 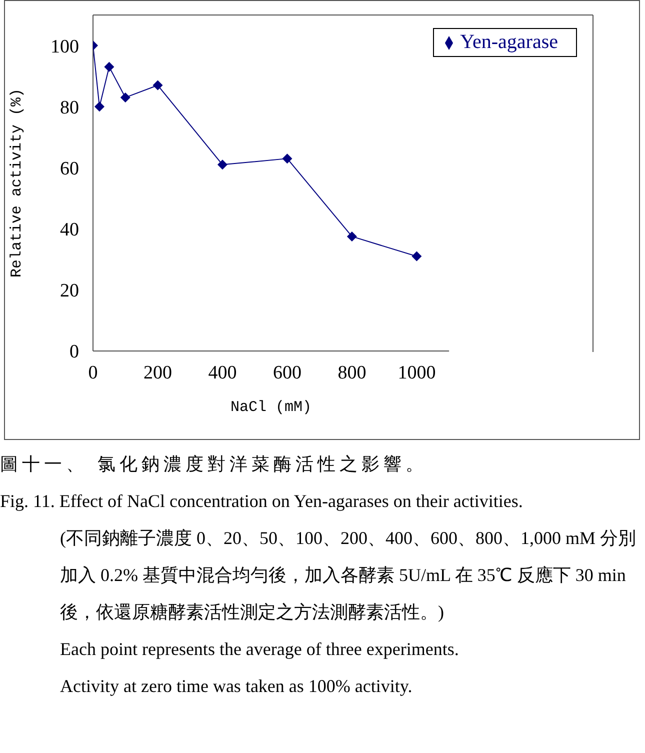 What do you see at coordinates (236, 686) in the screenshot?
I see `text: Activity at zero time was taken as 100% activity.` at bounding box center [236, 686].